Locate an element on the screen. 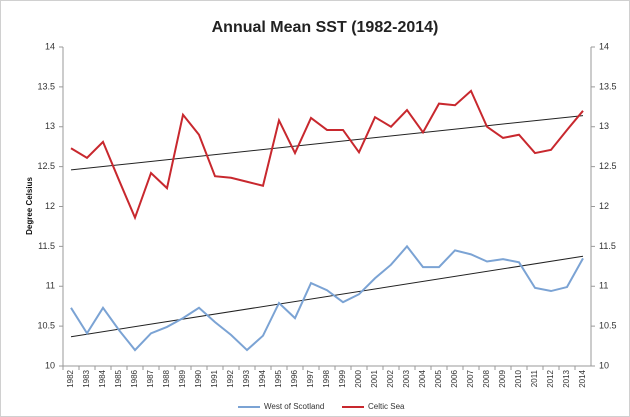  x-tick-label: 2012 is located at coordinates (550, 378).